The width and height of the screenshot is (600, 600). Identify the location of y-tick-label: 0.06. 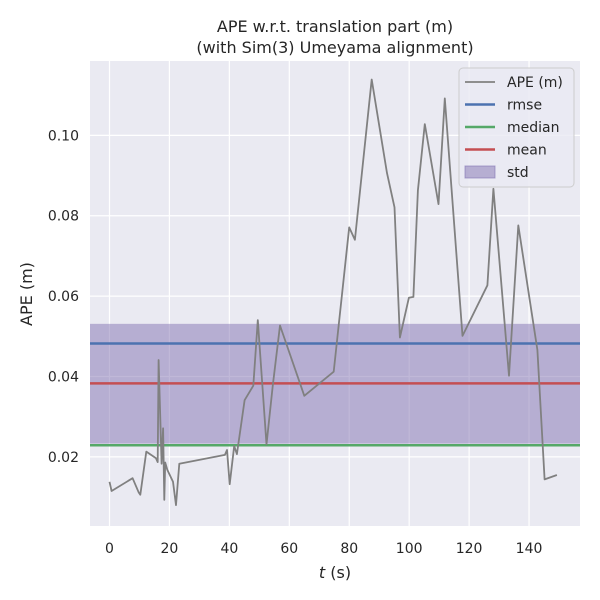
(63, 297).